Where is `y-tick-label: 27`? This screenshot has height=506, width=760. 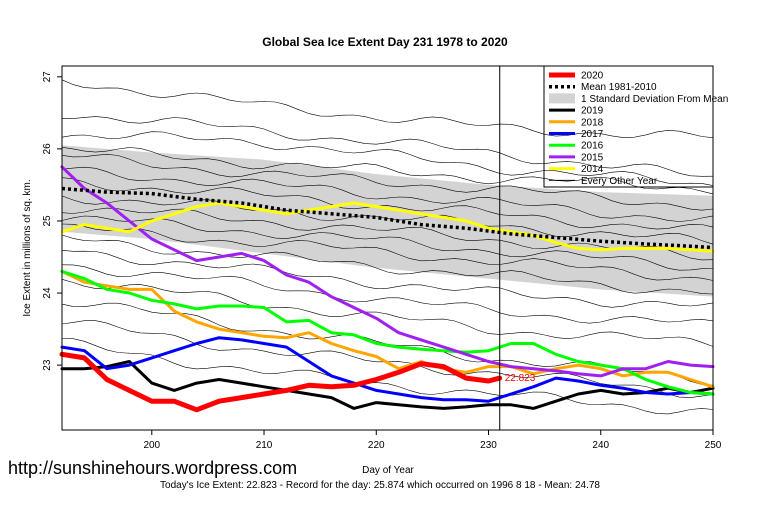 y-tick-label: 27 is located at coordinates (47, 77).